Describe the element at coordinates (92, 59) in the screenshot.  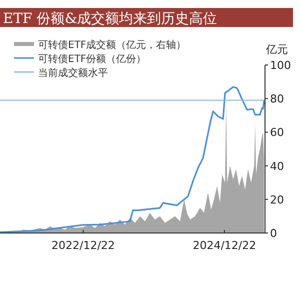
I see `legend-label: 可转债ETF份额（亿份）` at that location.